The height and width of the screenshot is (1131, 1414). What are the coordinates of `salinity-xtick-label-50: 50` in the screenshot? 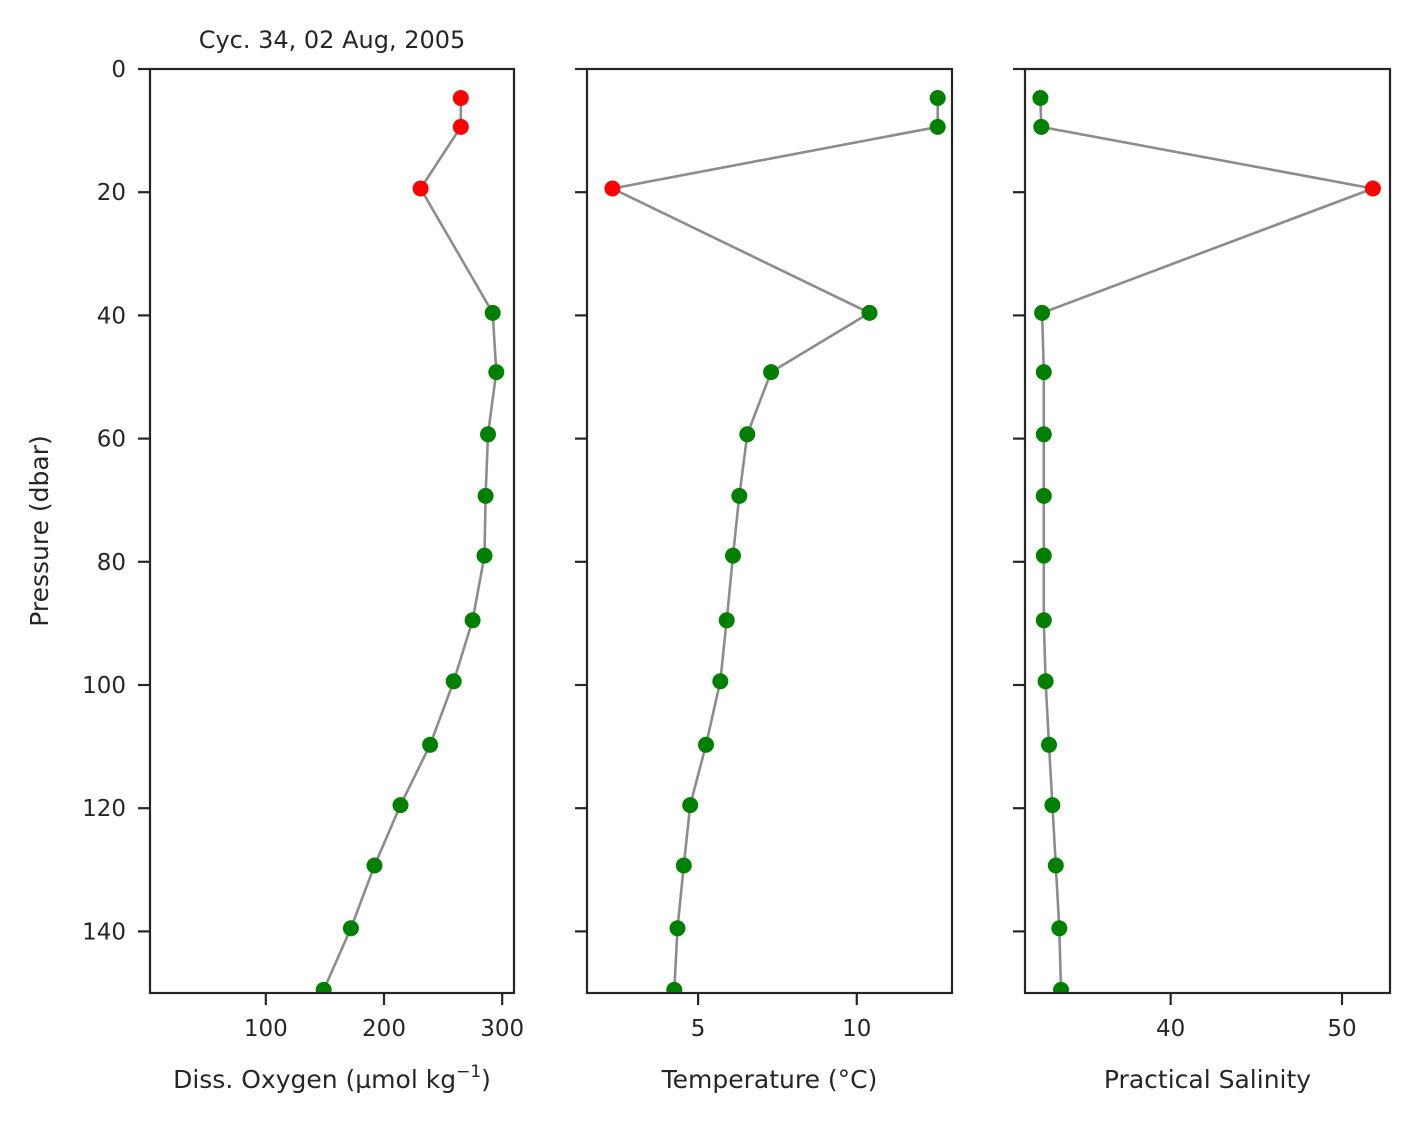 It's located at (1341, 1029).